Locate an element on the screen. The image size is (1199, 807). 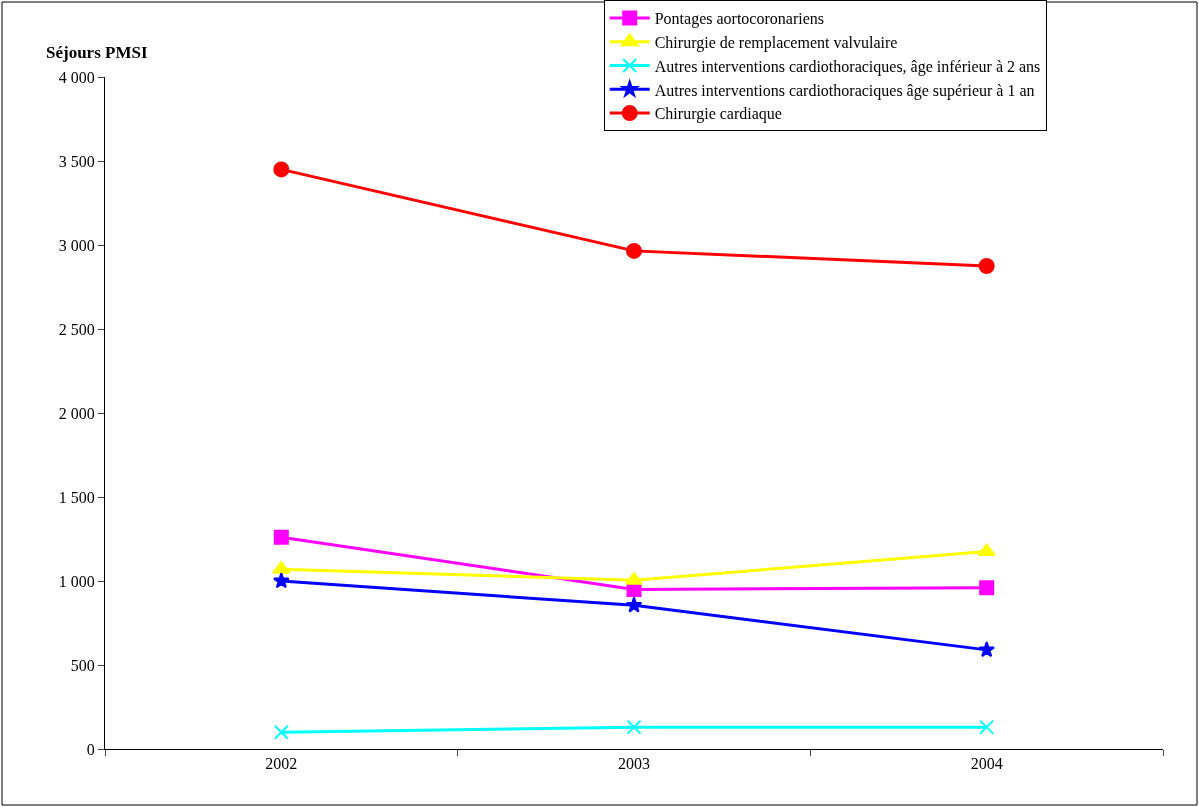
y-tick-label: 0 is located at coordinates (90, 749).